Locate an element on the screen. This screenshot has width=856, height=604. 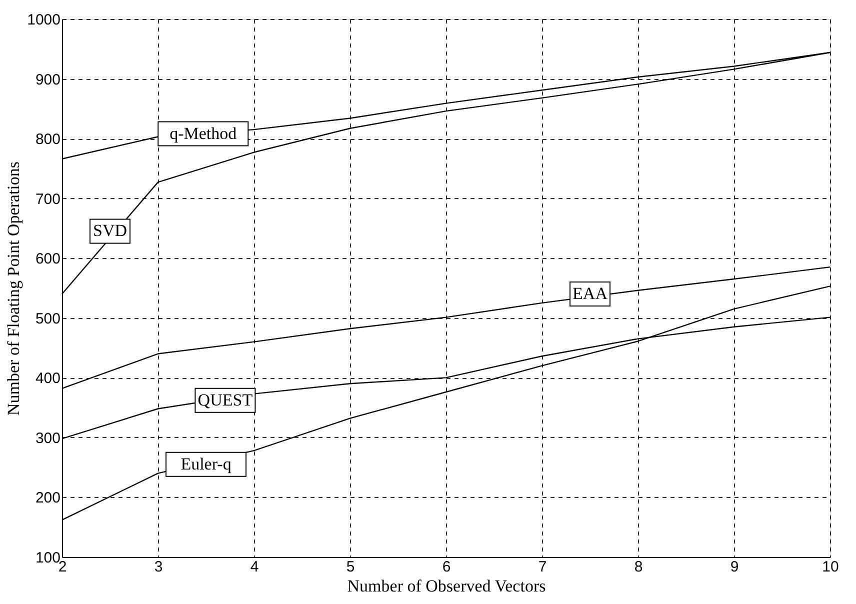
annotation: q-Method is located at coordinates (204, 133).